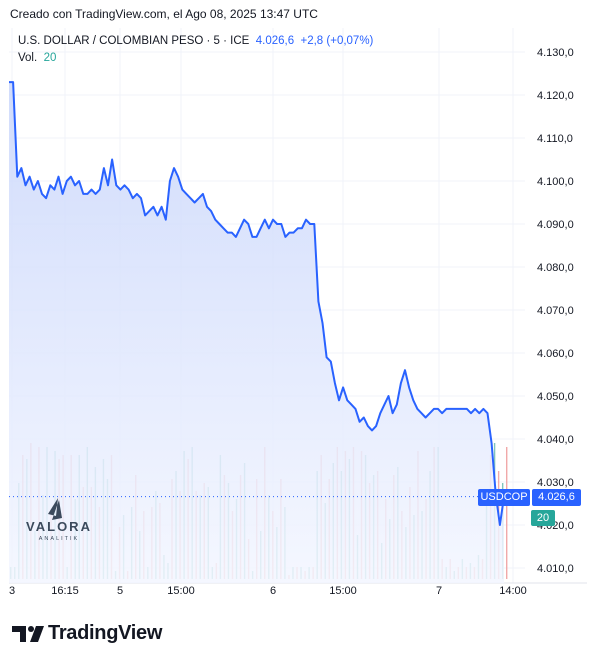 The height and width of the screenshot is (664, 598). What do you see at coordinates (105, 633) in the screenshot?
I see `tradingview-brand: TradingView` at bounding box center [105, 633].